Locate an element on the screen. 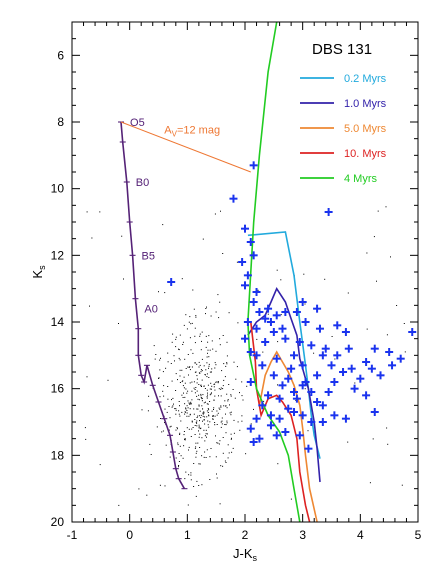  legend: 0.2 Myrs 1.0 Myrs 5.0 Myrs 10. Myrs 4 Myrs is located at coordinates (343, 129).